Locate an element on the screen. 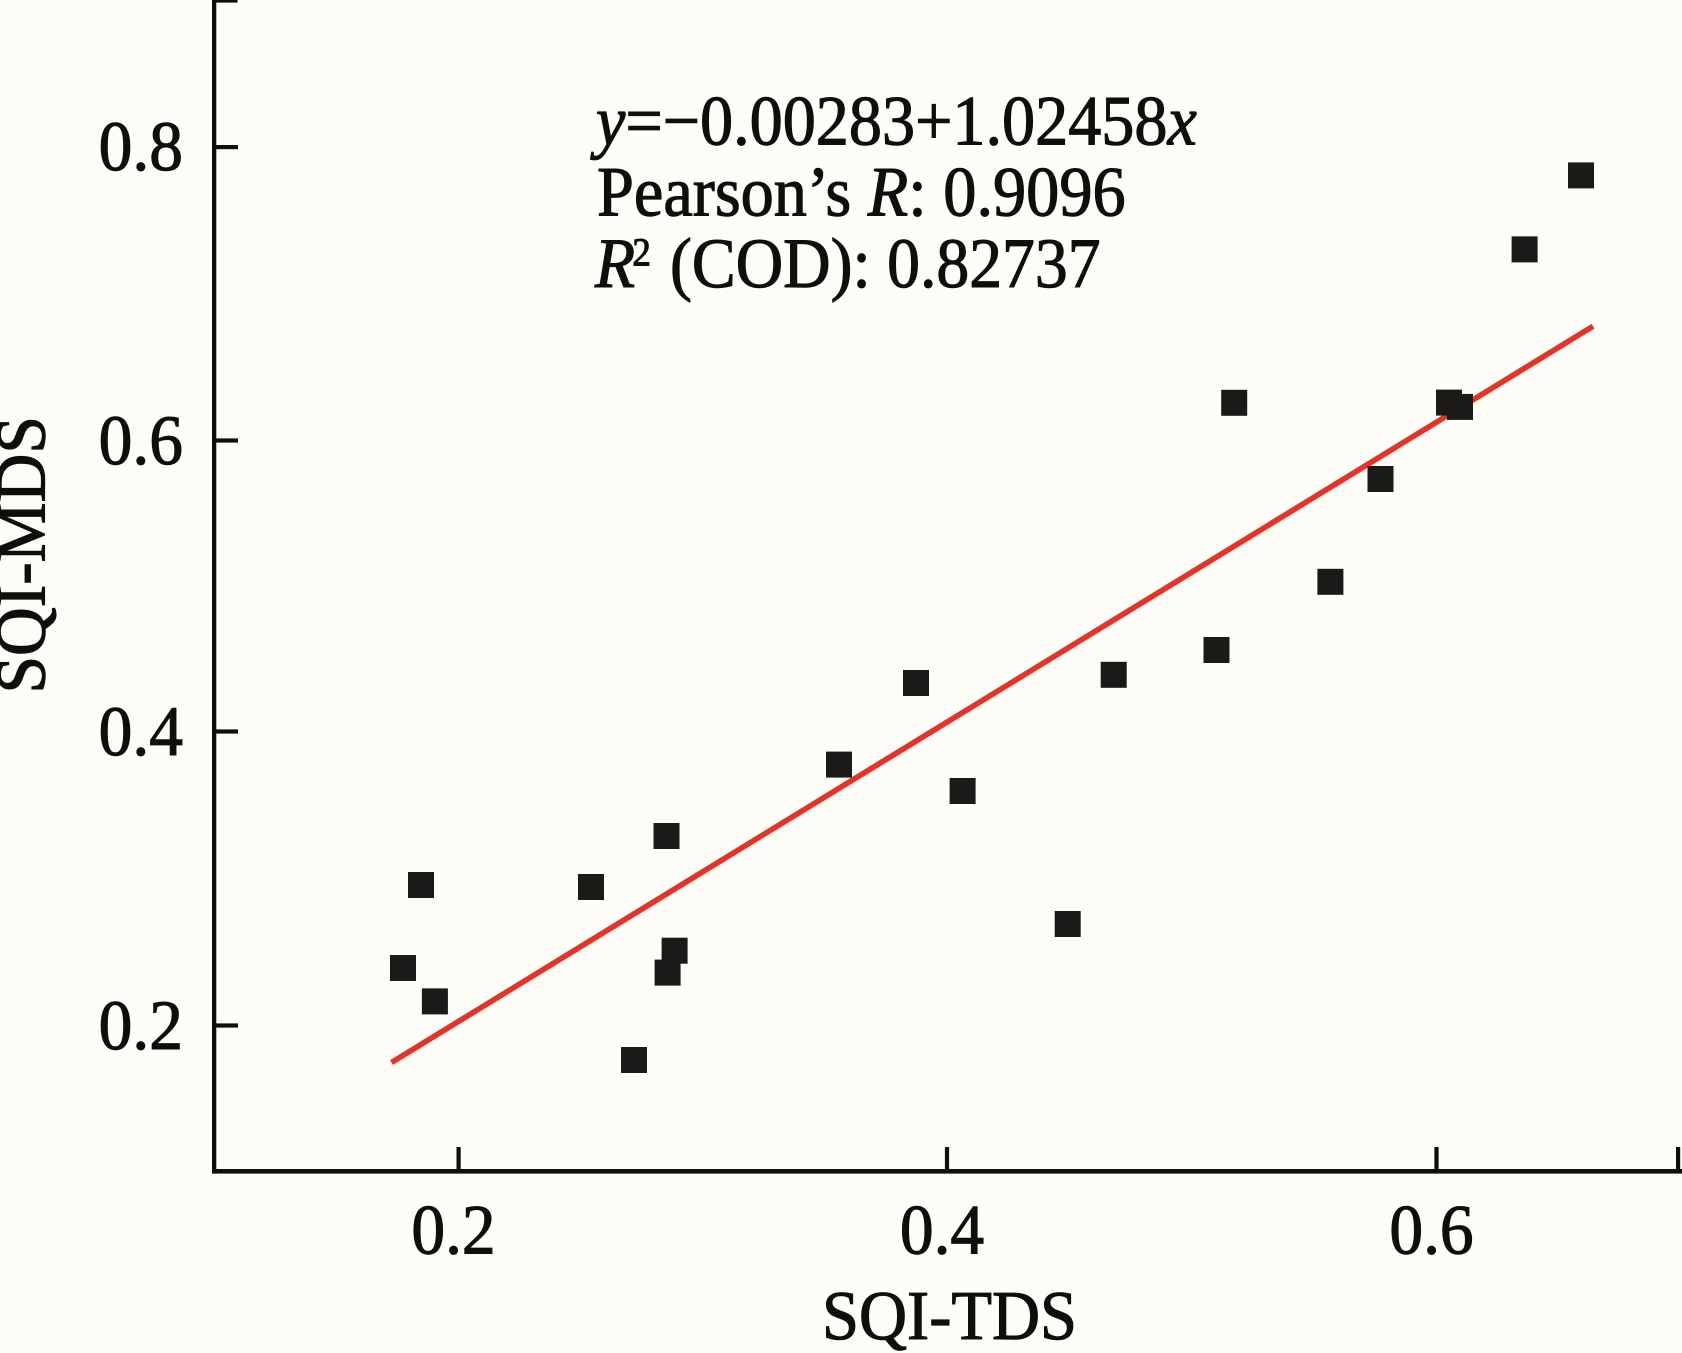 The height and width of the screenshot is (1353, 1682). svg-text: SQI-MDS is located at coordinates (30, 554).